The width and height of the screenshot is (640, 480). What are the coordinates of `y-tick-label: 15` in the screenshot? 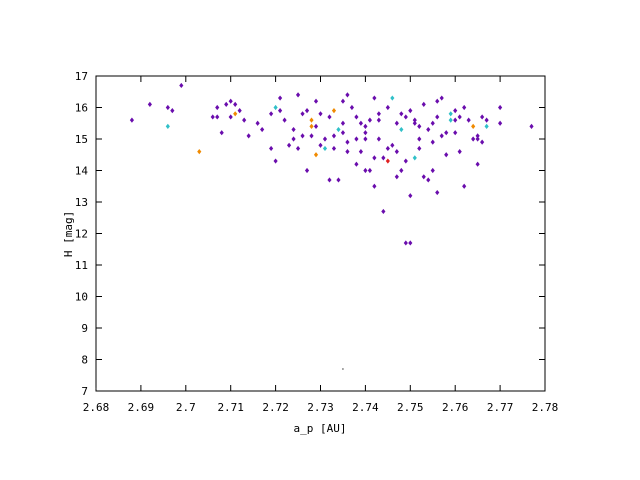 It's located at (81, 139).